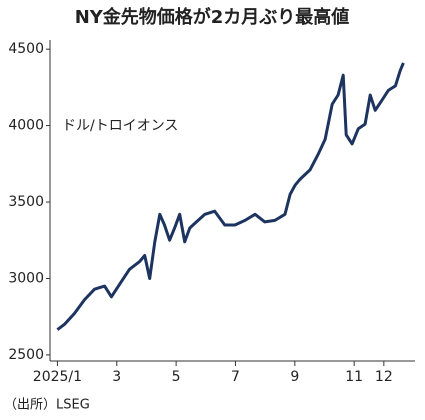 The image size is (425, 420). What do you see at coordinates (384, 377) in the screenshot?
I see `x-tick-label: 12` at bounding box center [384, 377].